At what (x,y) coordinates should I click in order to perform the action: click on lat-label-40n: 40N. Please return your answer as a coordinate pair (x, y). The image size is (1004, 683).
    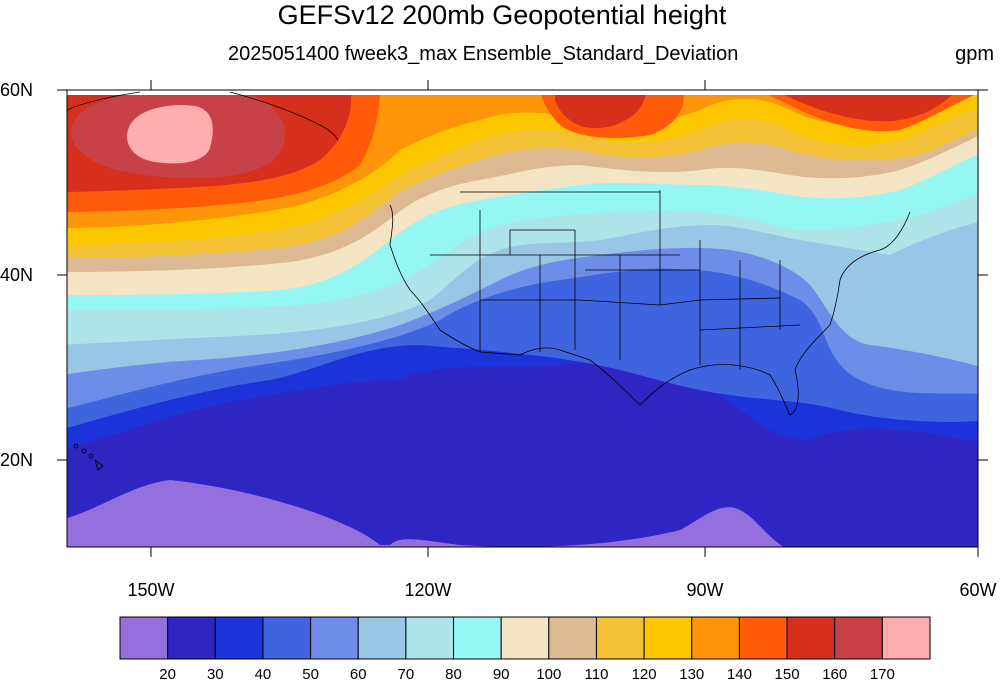
    Looking at the image, I should click on (17, 275).